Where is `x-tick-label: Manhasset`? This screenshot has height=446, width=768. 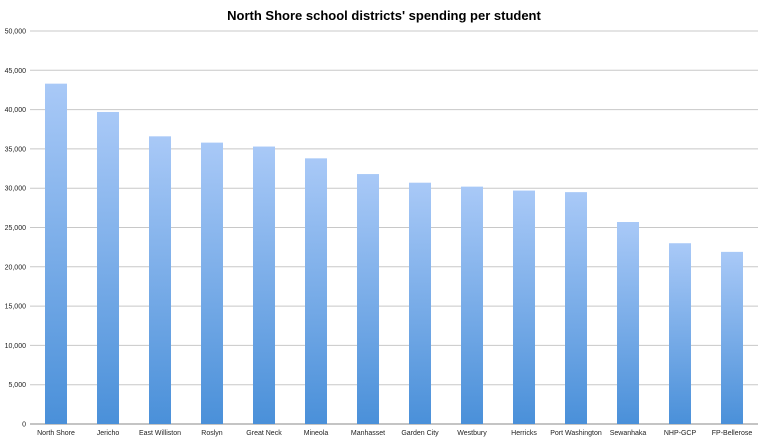 x-tick-label: Manhasset is located at coordinates (368, 433).